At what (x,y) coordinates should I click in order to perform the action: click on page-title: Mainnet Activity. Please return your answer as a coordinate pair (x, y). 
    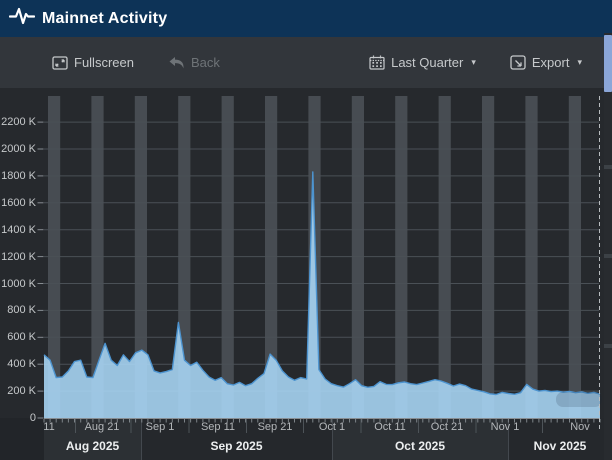
    Looking at the image, I should click on (105, 18).